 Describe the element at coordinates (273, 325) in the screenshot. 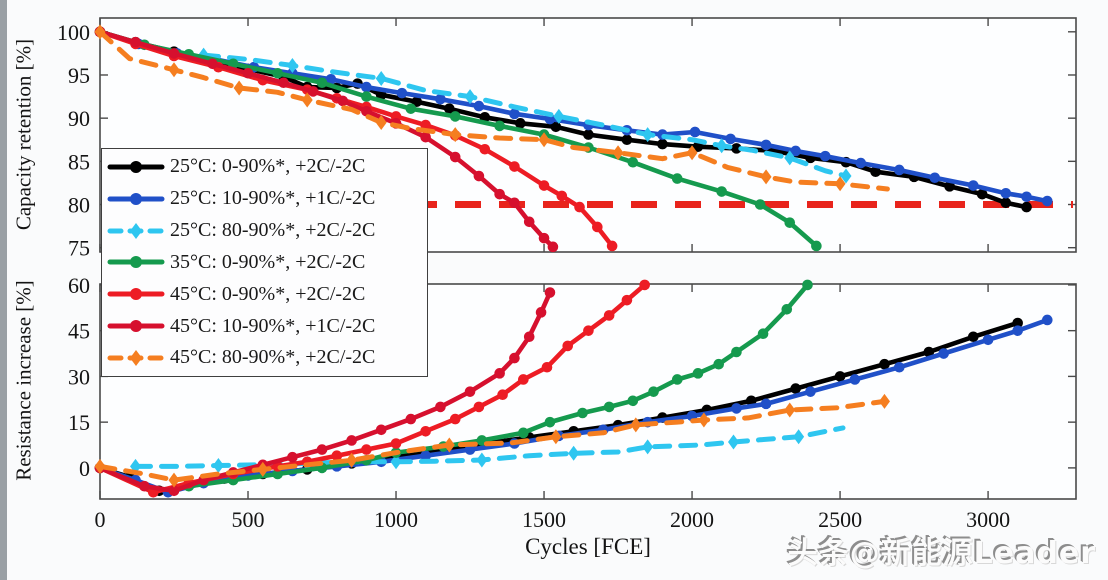

I see `legend-label: 45°C: 10-90%*, +1C/-2C` at that location.